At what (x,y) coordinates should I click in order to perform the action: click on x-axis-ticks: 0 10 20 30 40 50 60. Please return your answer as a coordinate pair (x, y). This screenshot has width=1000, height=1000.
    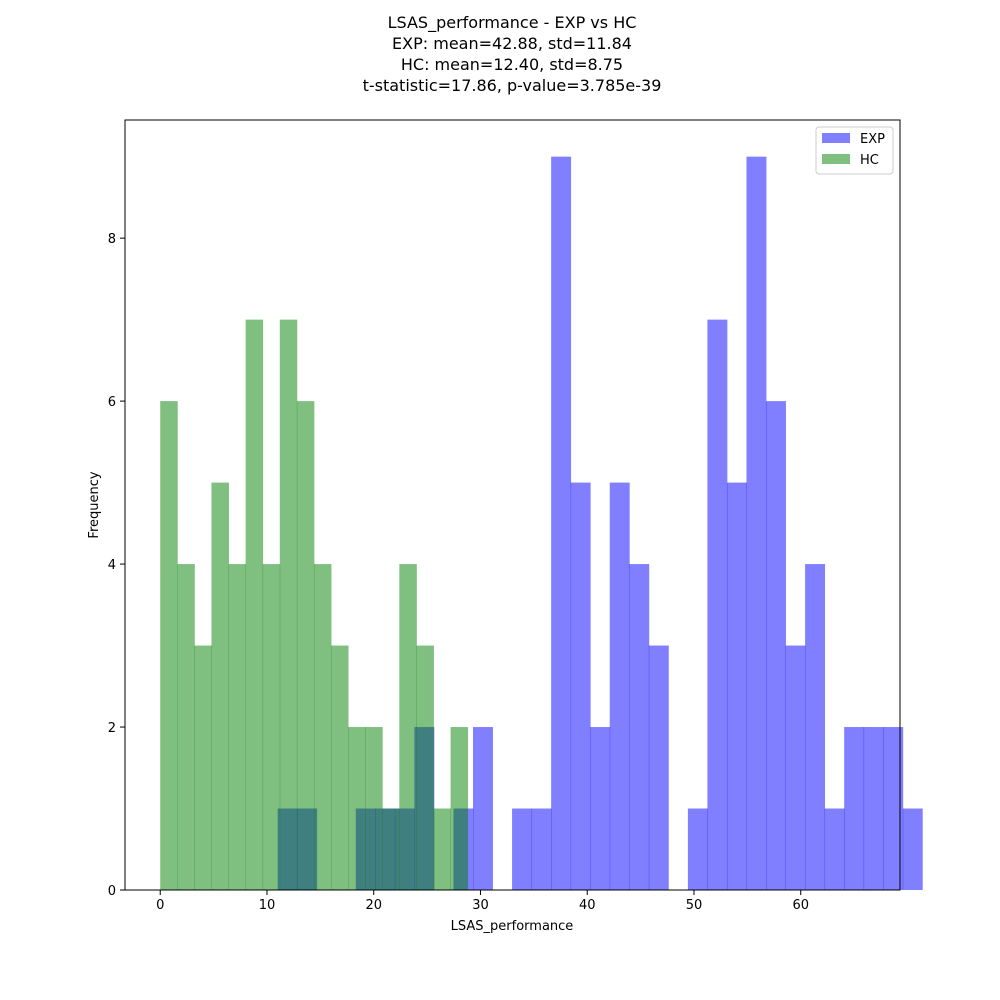
    Looking at the image, I should click on (482, 901).